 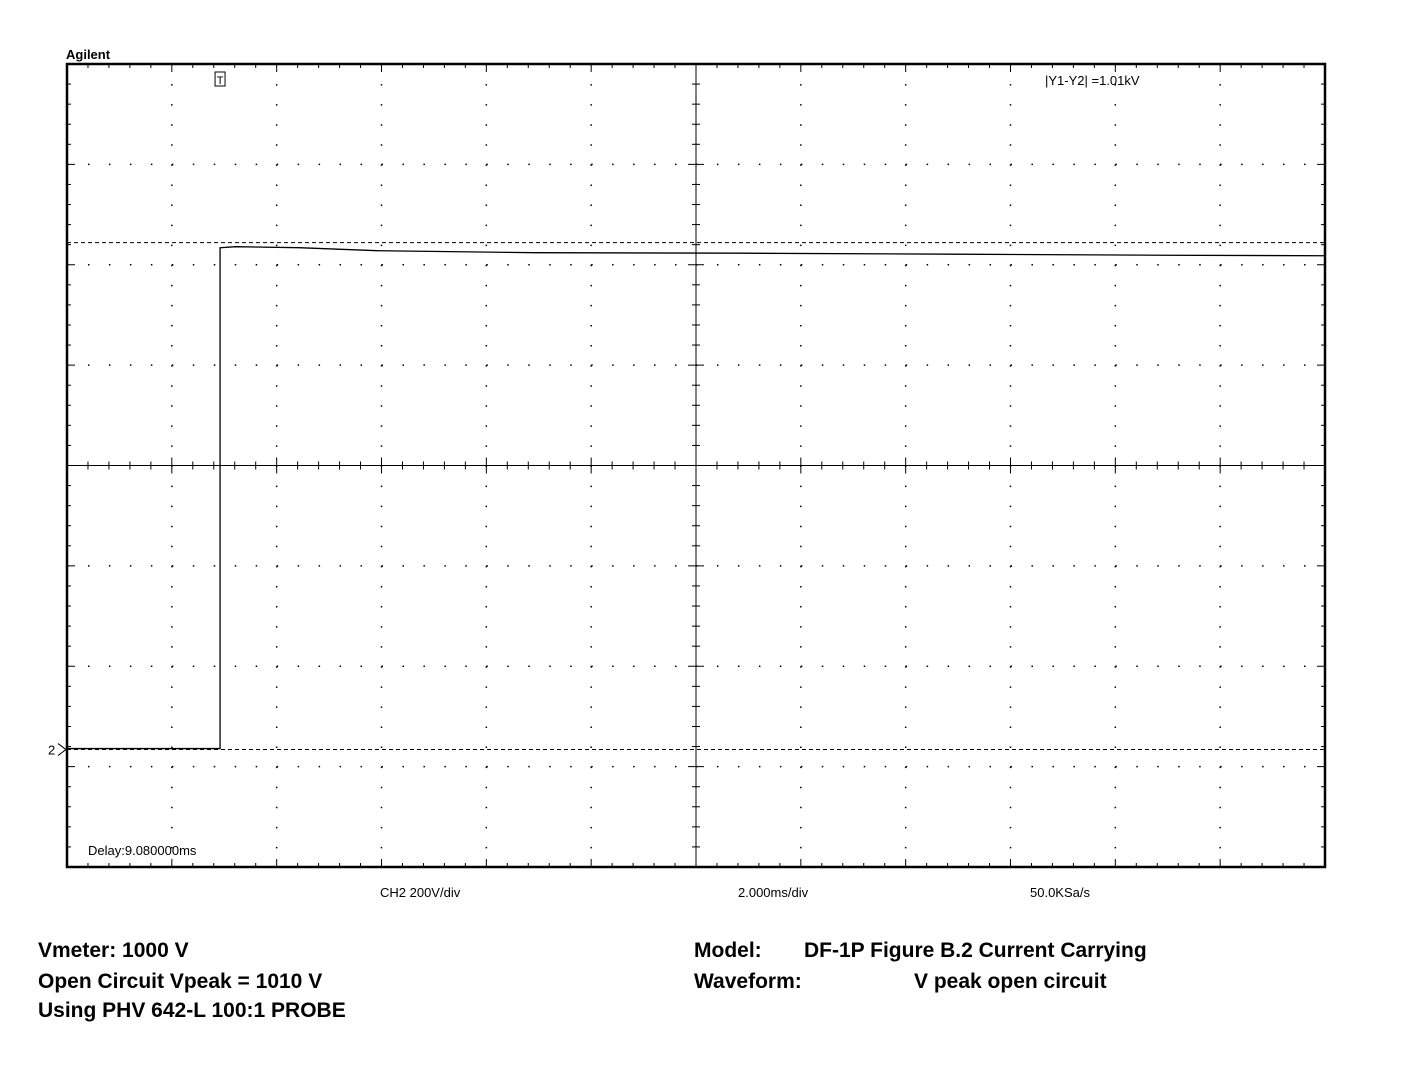 What do you see at coordinates (728, 950) in the screenshot?
I see `model-label: Model:` at bounding box center [728, 950].